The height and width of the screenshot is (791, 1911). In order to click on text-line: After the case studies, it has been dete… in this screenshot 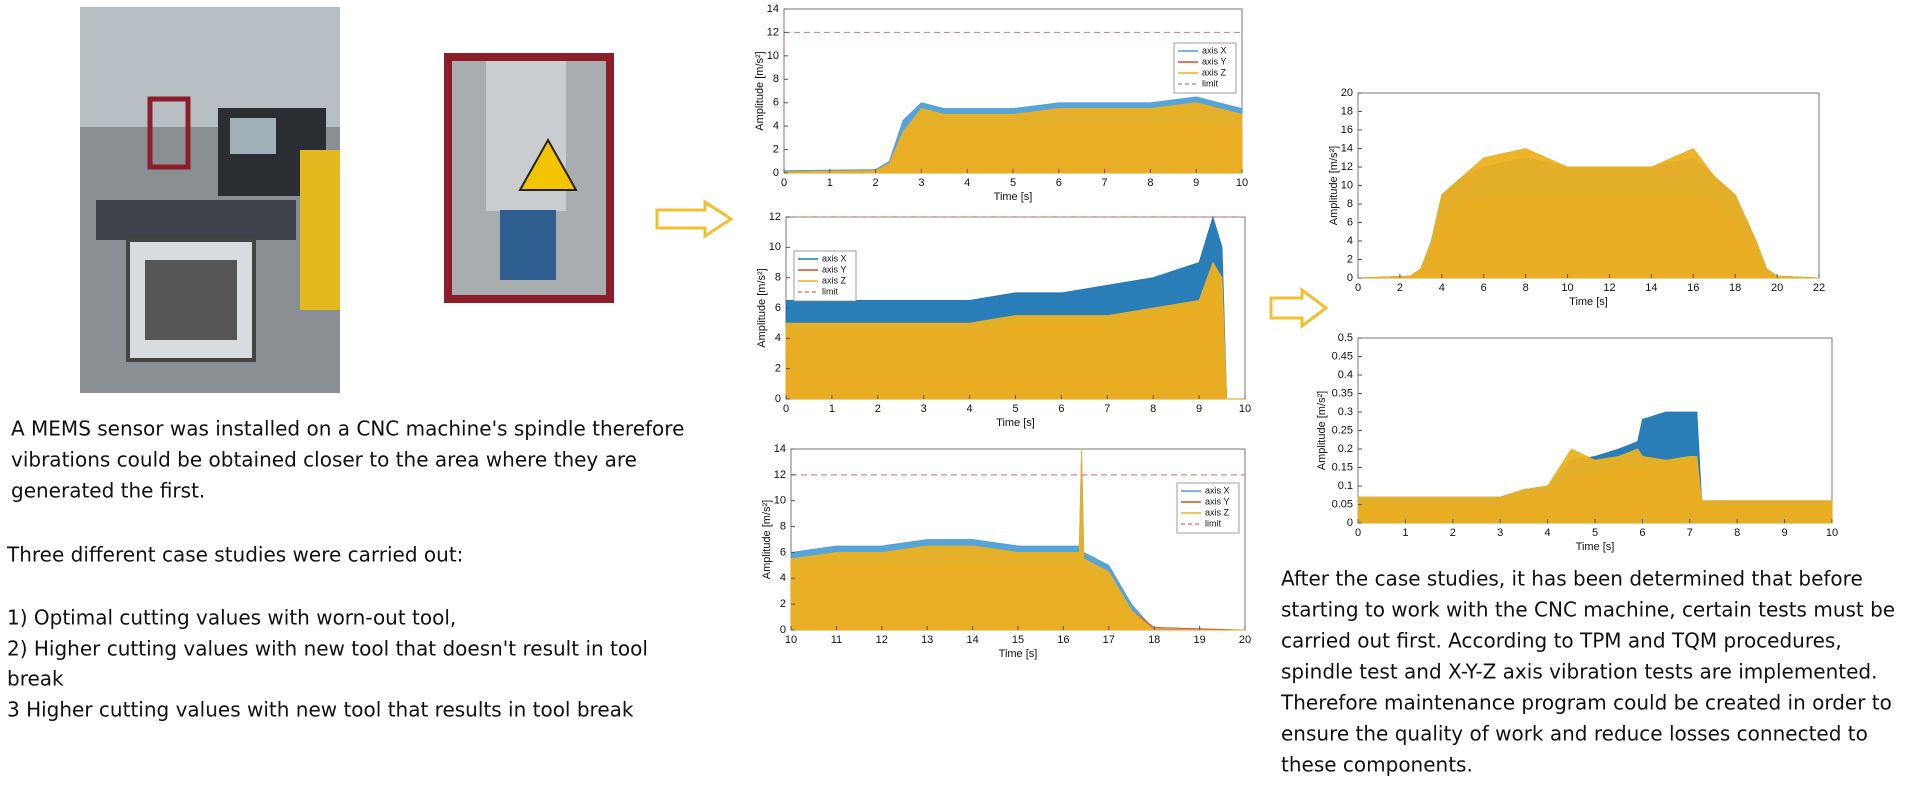, I will do `click(1572, 579)`.